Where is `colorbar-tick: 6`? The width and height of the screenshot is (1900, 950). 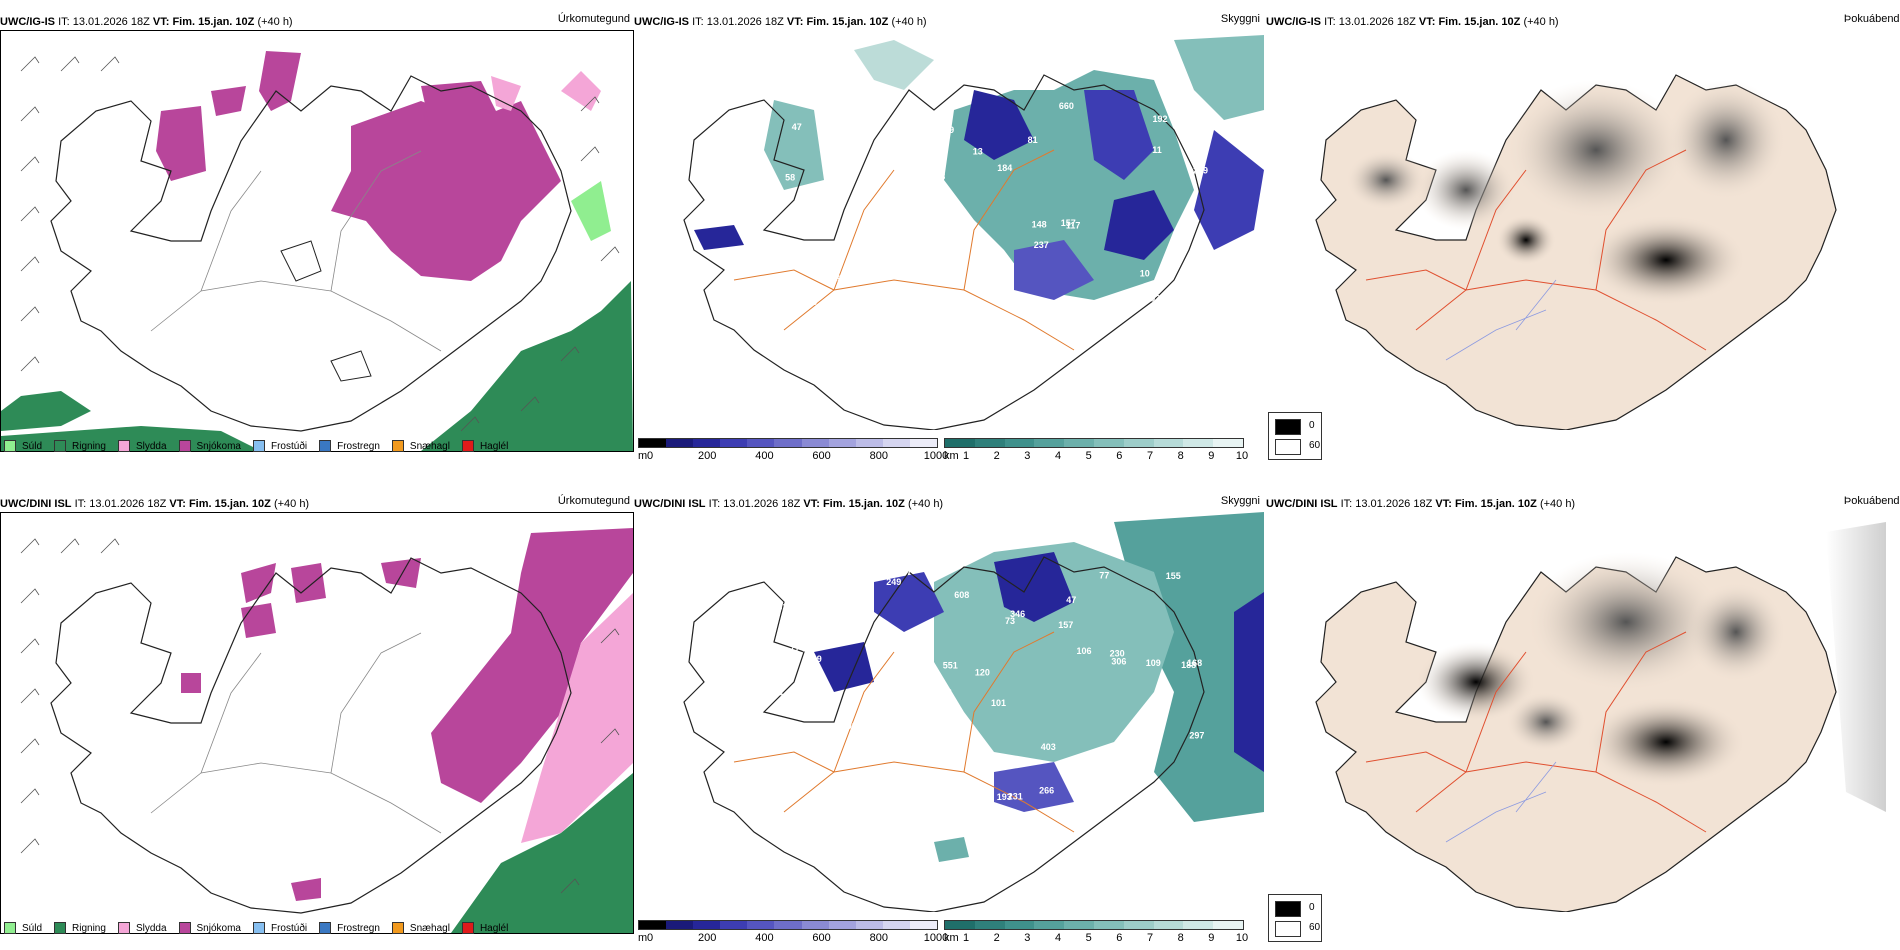 colorbar-tick: 6 is located at coordinates (1119, 938).